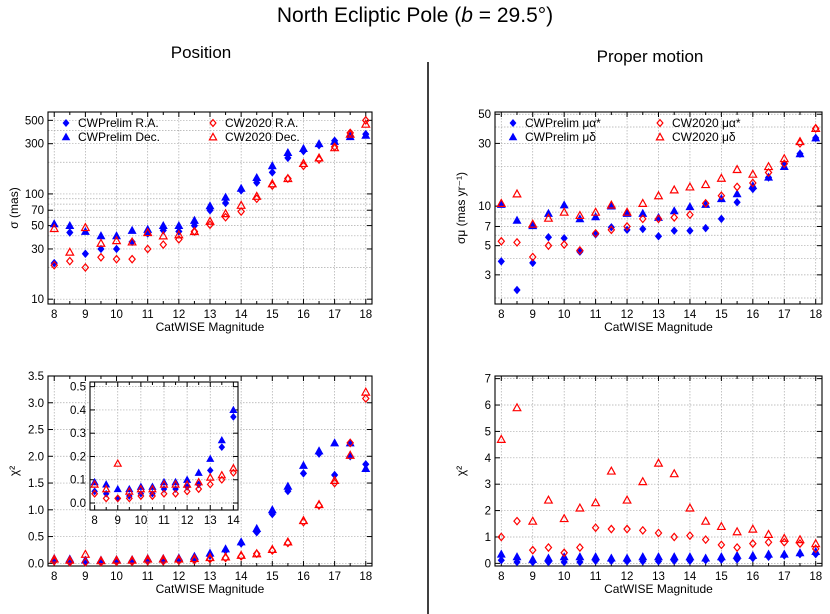  Describe the element at coordinates (37, 300) in the screenshot. I see `y-tick-label: 10` at that location.